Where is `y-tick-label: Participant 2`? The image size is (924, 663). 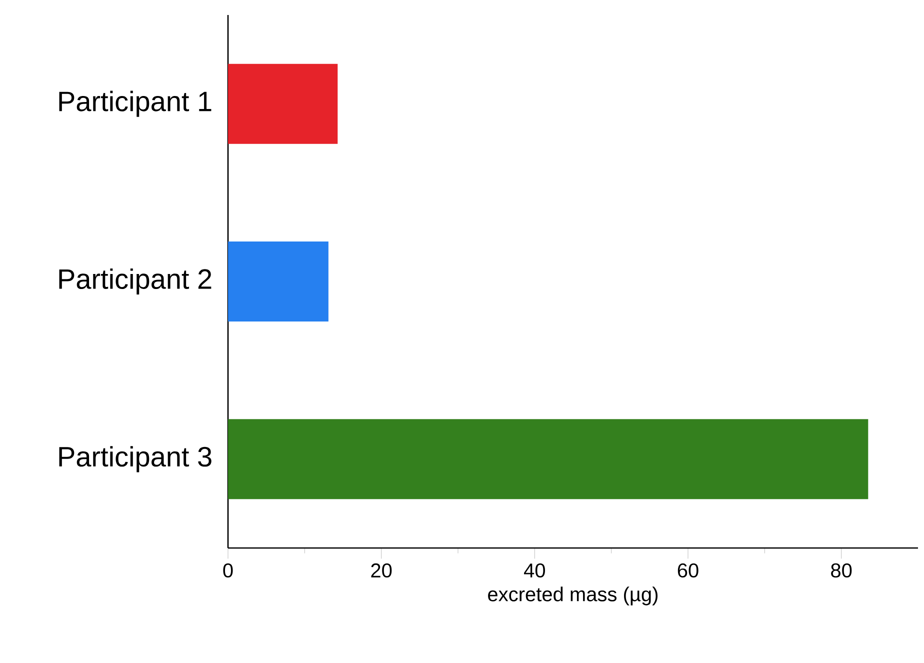 y-tick-label: Participant 2 is located at coordinates (135, 281).